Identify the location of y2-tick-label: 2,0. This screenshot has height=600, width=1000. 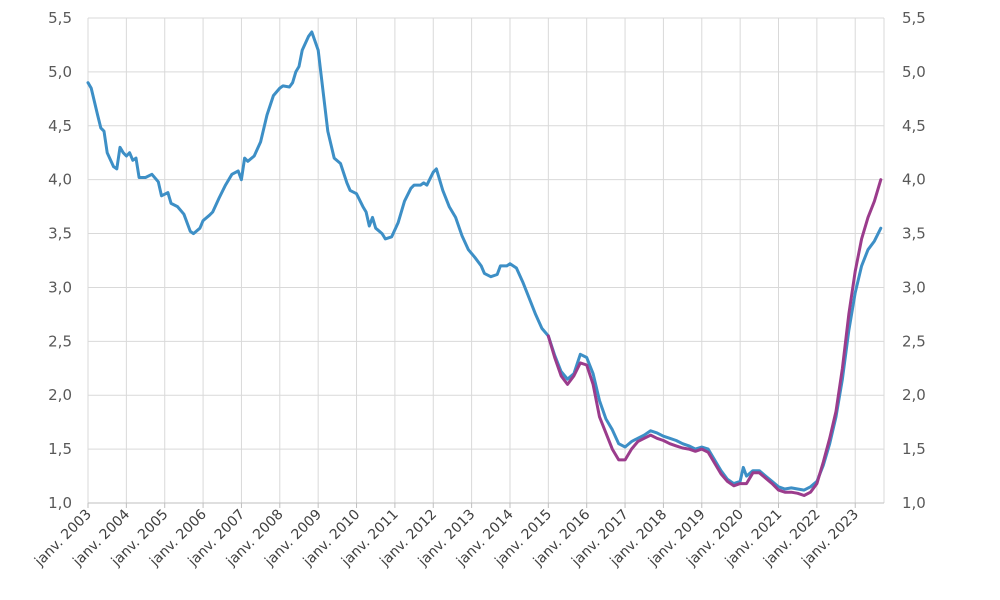
(914, 395).